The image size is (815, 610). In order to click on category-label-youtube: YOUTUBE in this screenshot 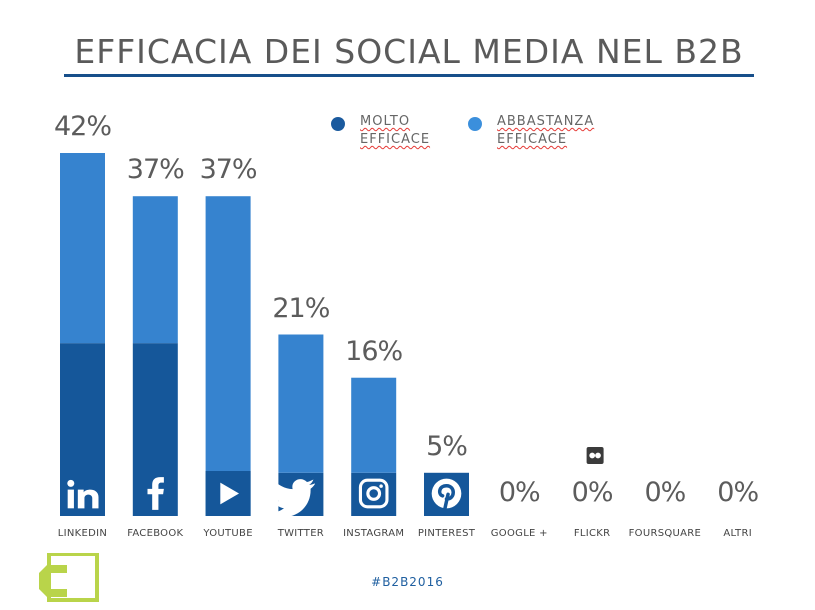, I will do `click(228, 533)`.